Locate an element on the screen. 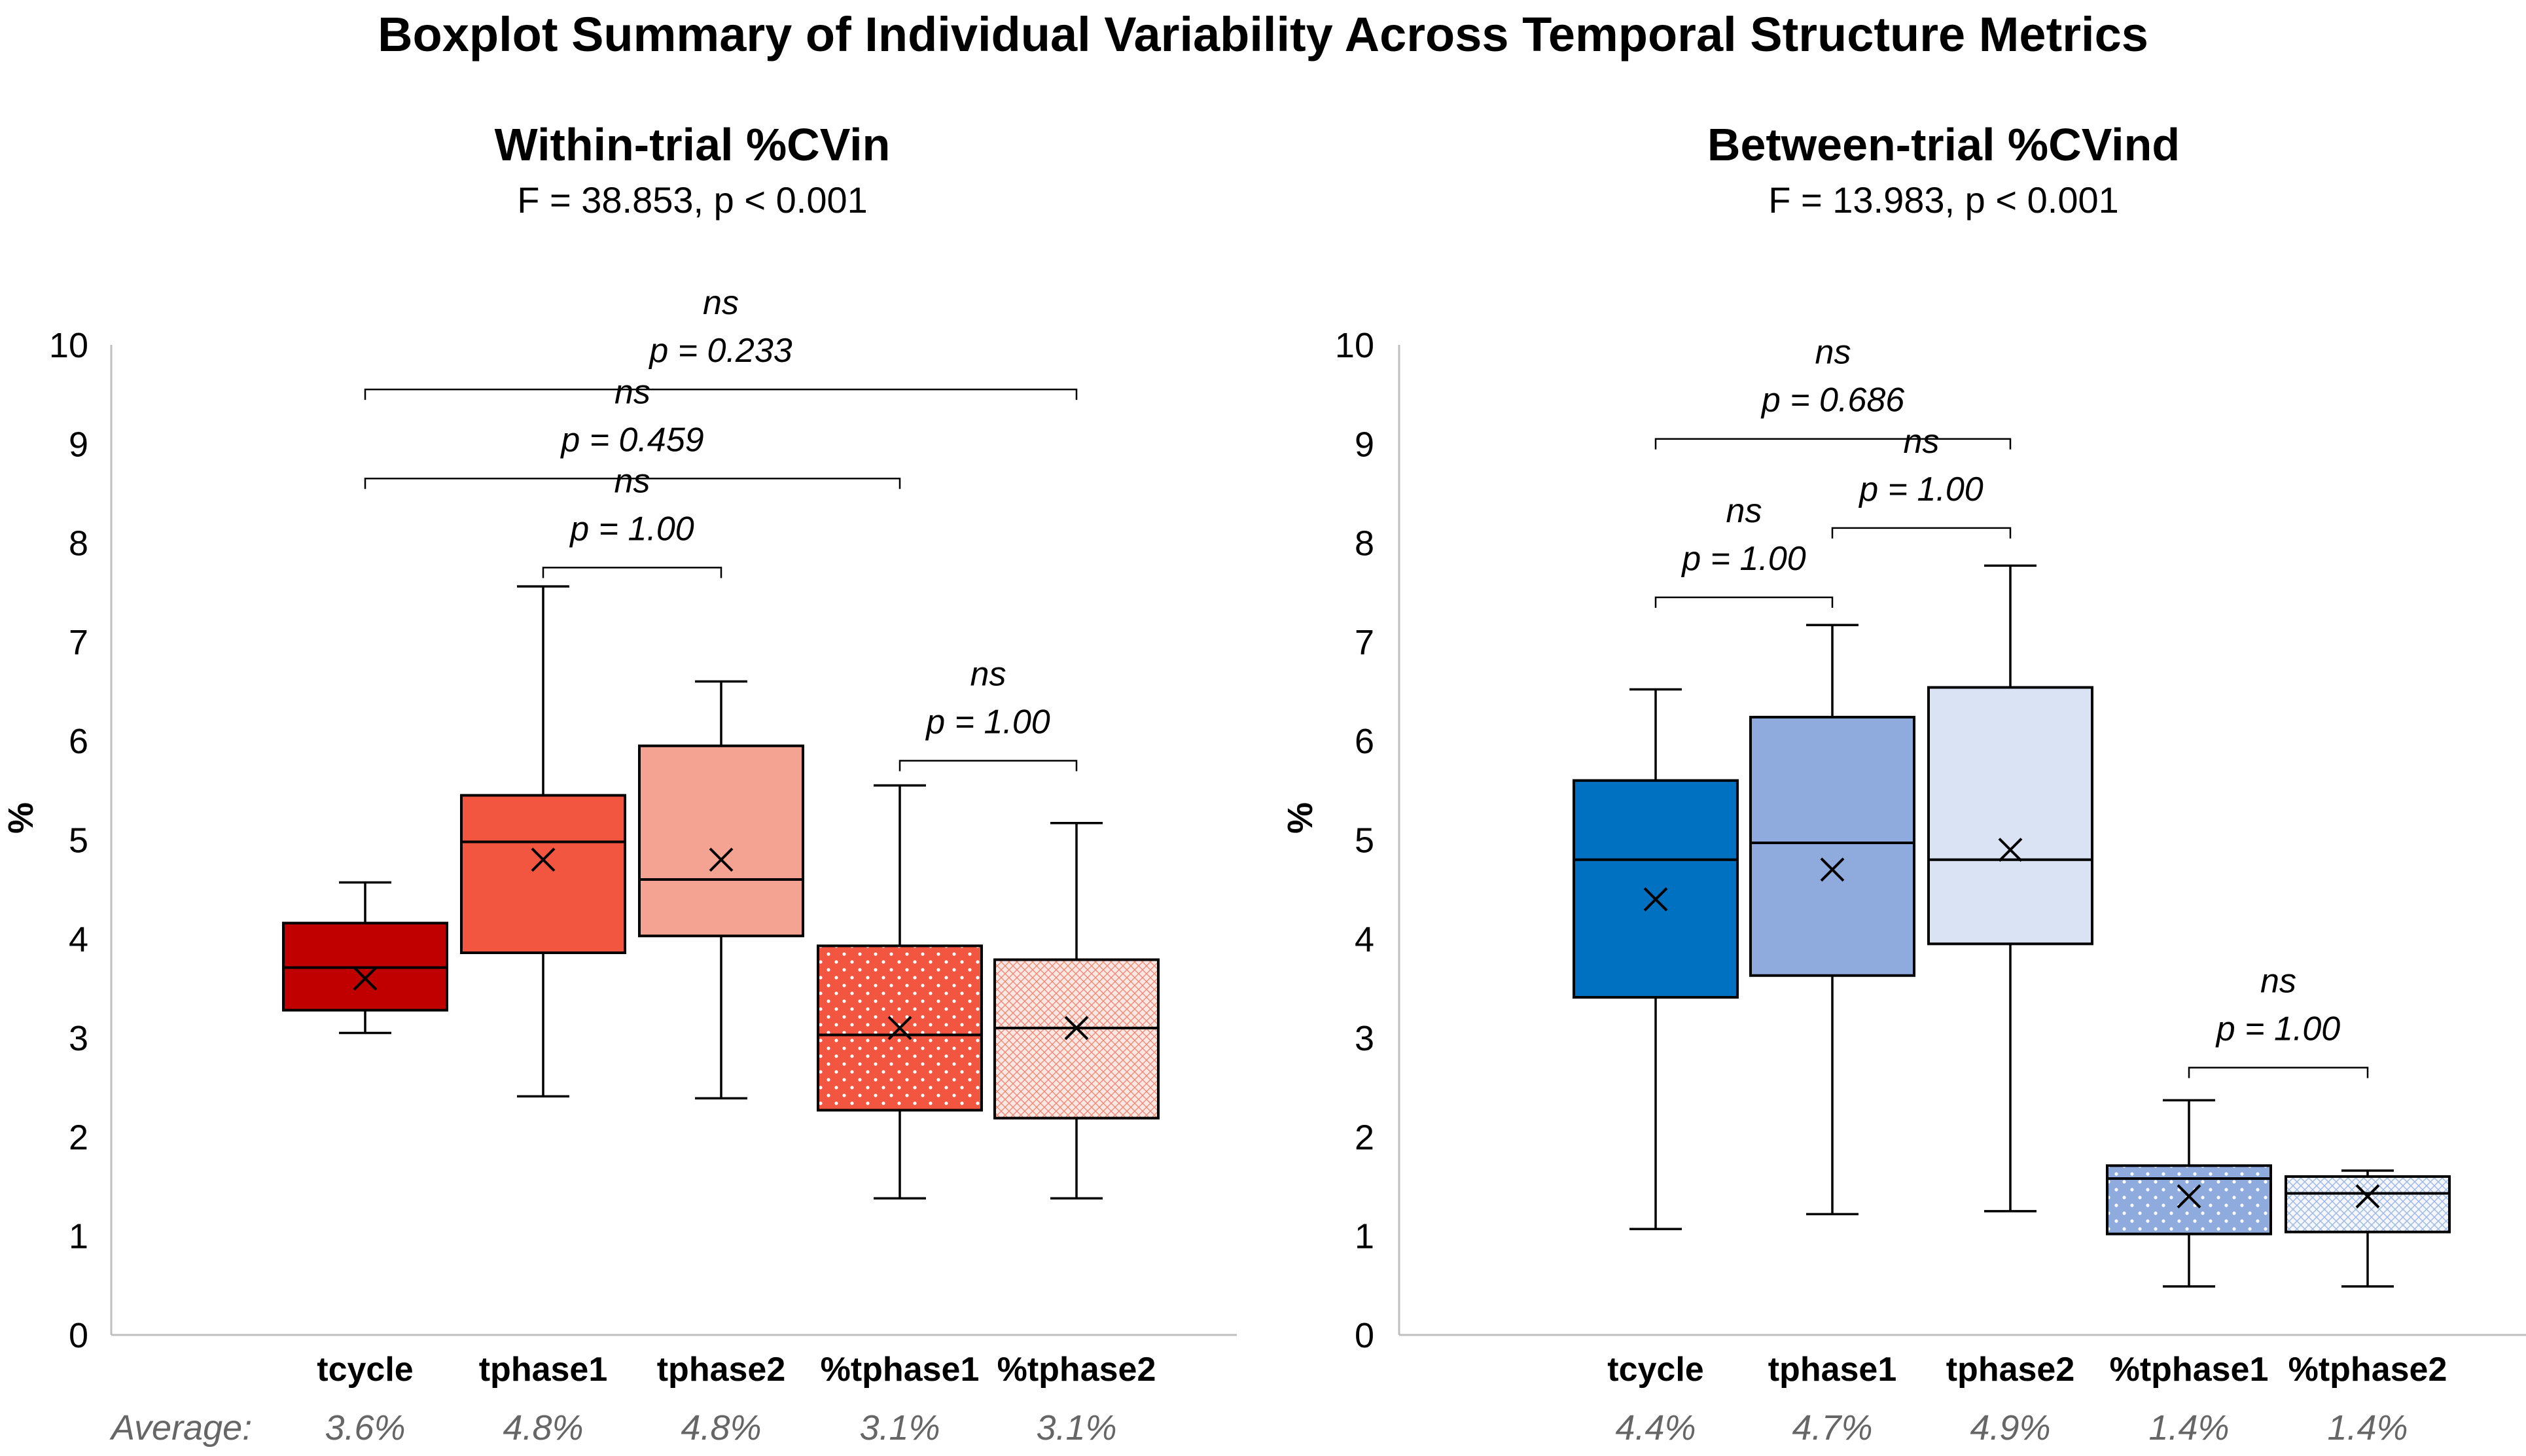  p-value-label: p = 0.686 is located at coordinates (1832, 400).